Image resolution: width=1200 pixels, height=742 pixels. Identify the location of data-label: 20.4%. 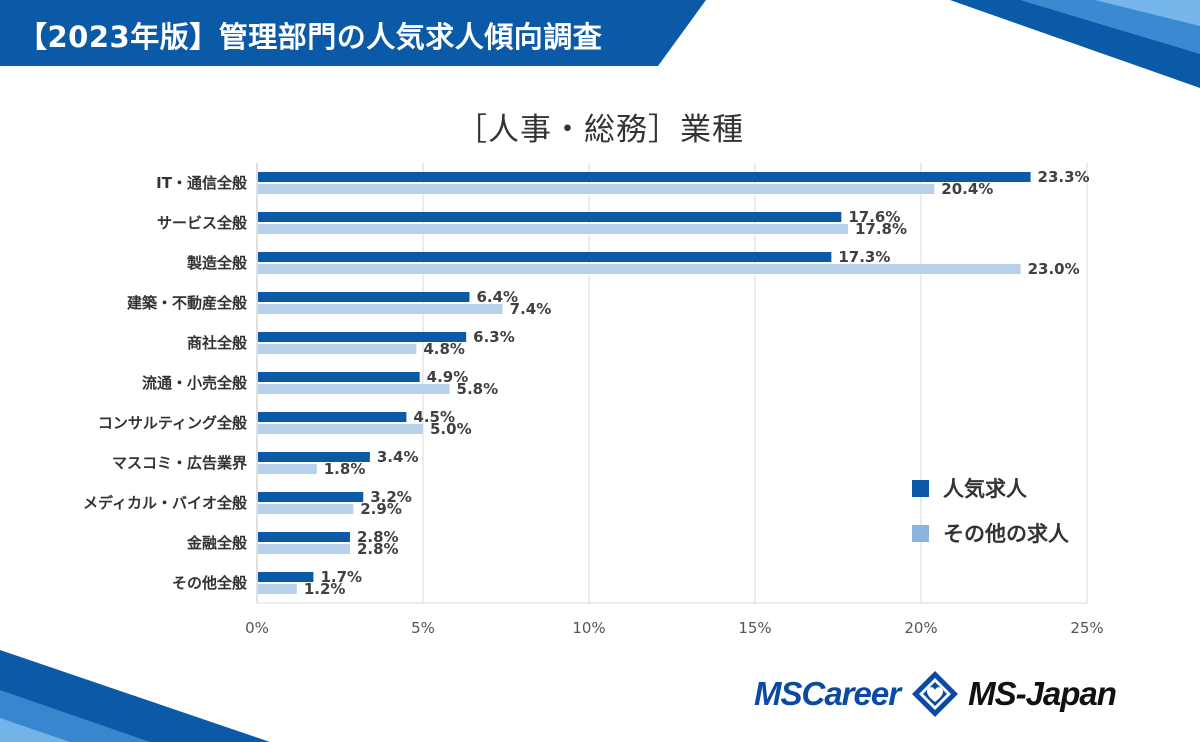
(967, 189).